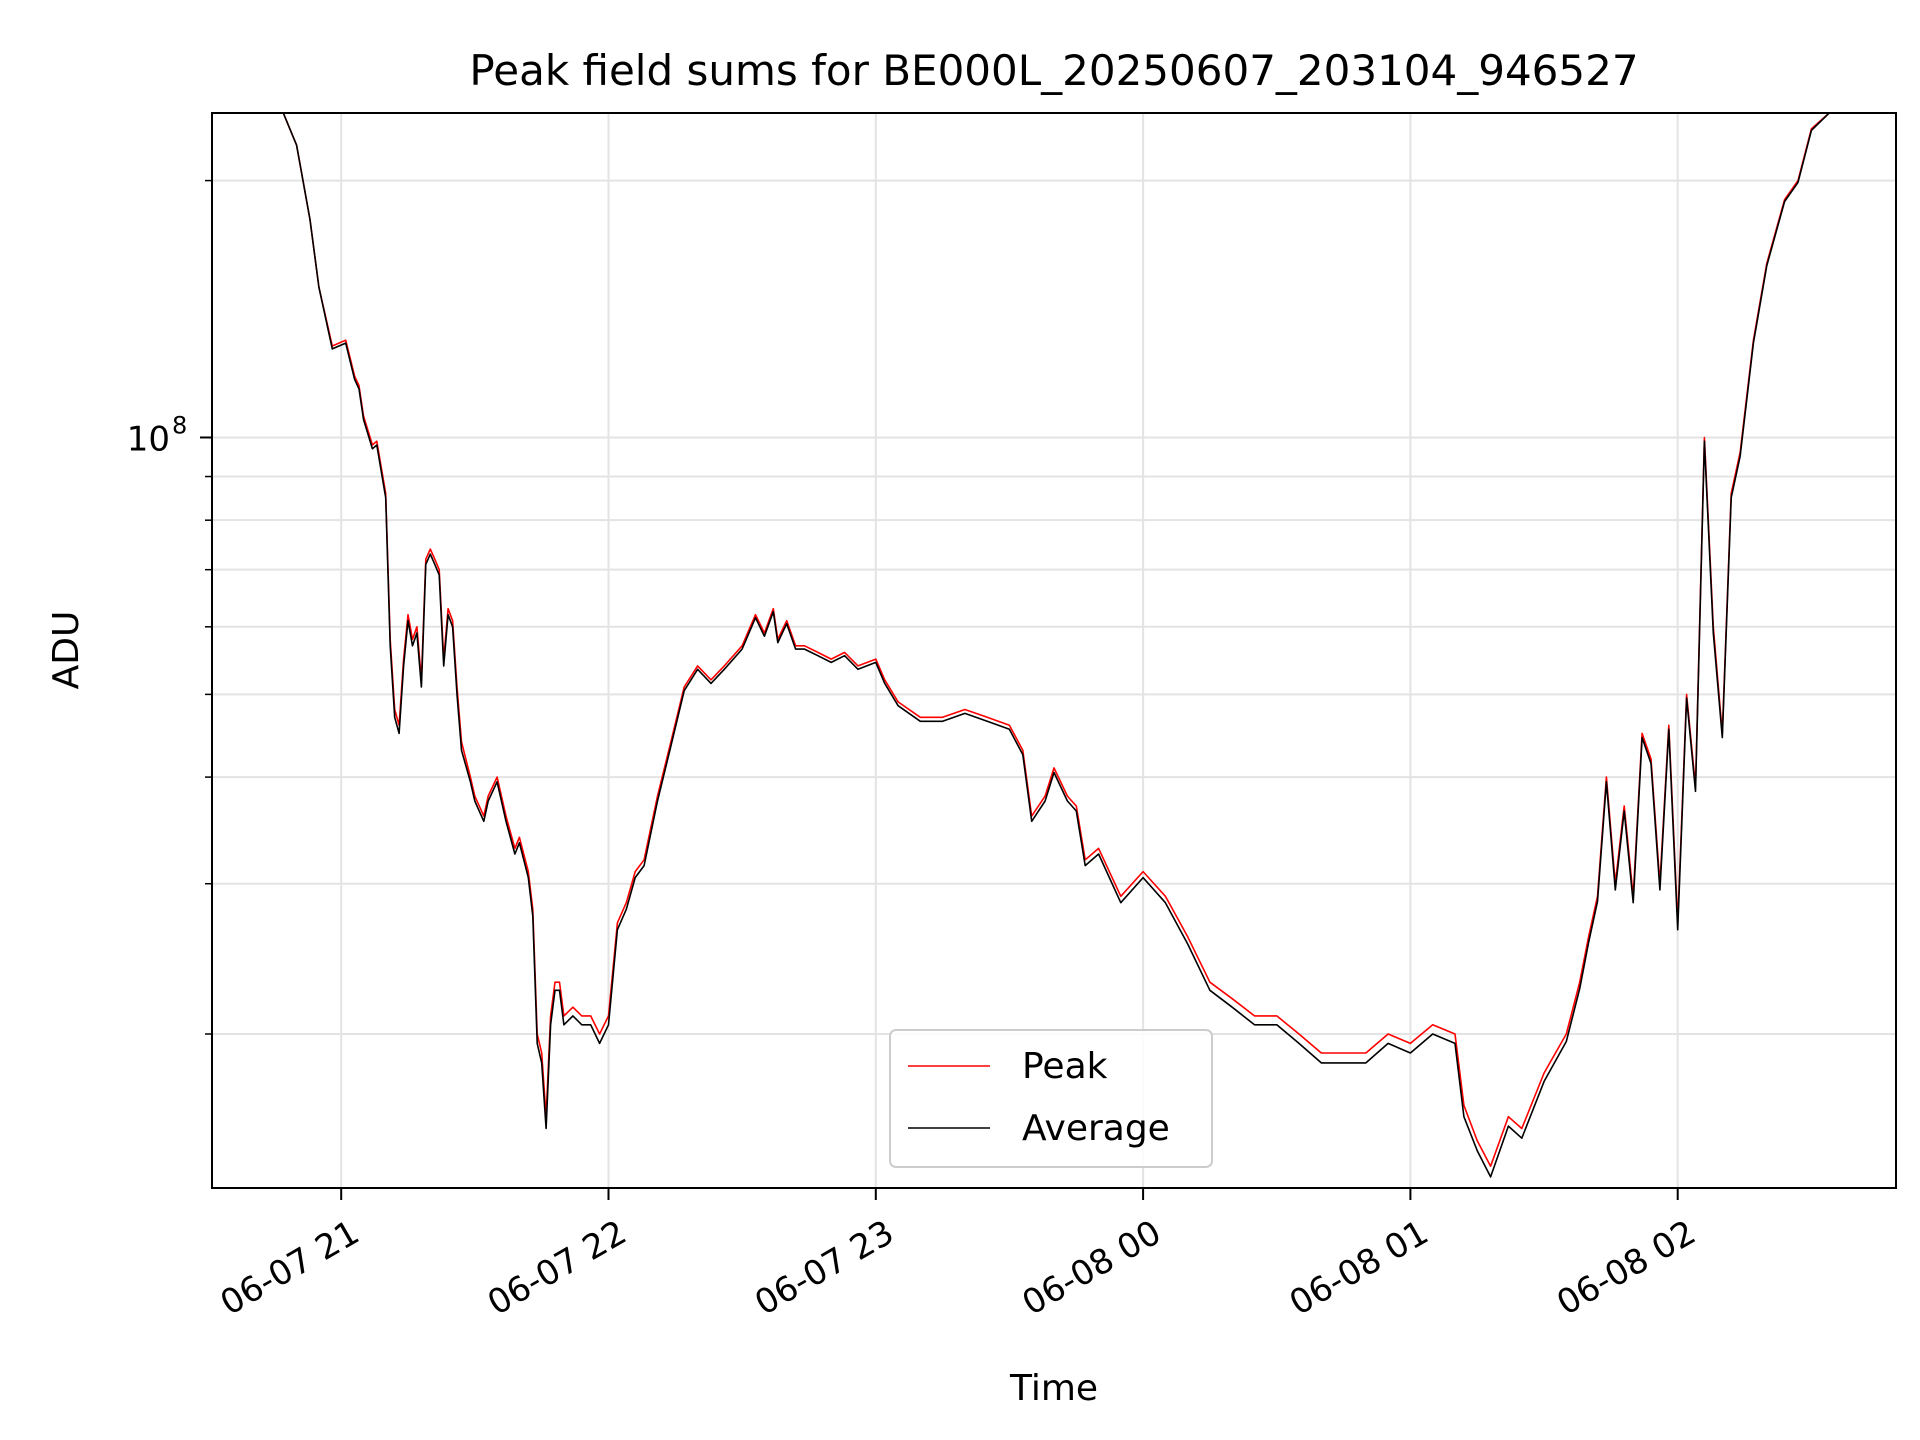  I want to click on x-axis-label: Time, so click(1053, 1388).